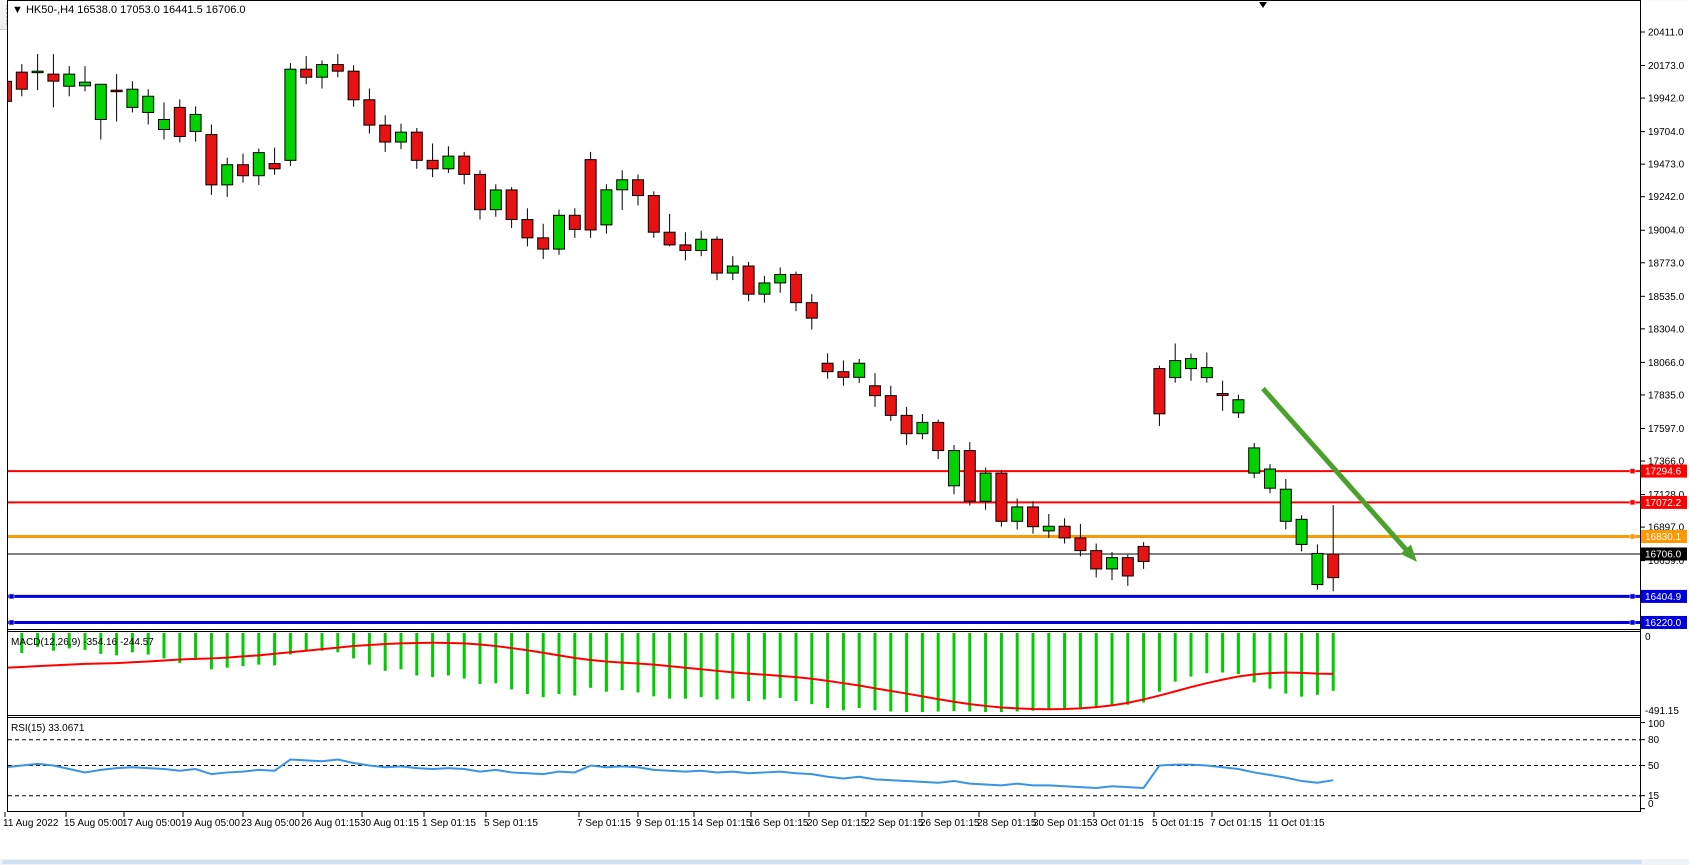  What do you see at coordinates (1118, 823) in the screenshot?
I see `time-tick-label: 3 Oct 01:15` at bounding box center [1118, 823].